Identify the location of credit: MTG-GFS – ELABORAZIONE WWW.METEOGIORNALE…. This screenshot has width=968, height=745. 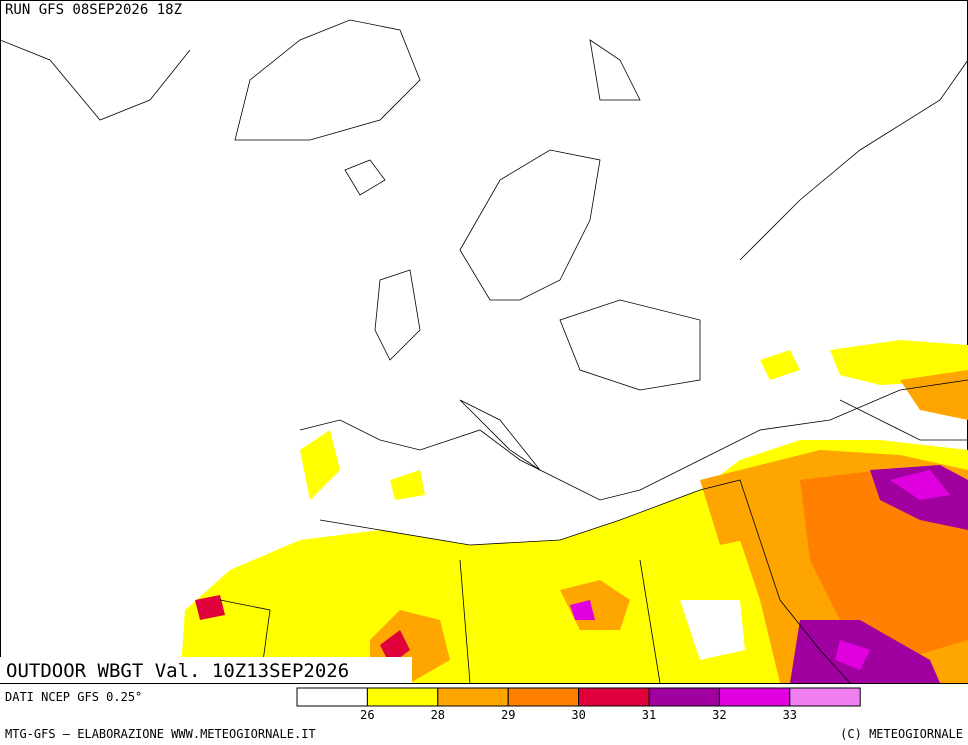
(160, 734).